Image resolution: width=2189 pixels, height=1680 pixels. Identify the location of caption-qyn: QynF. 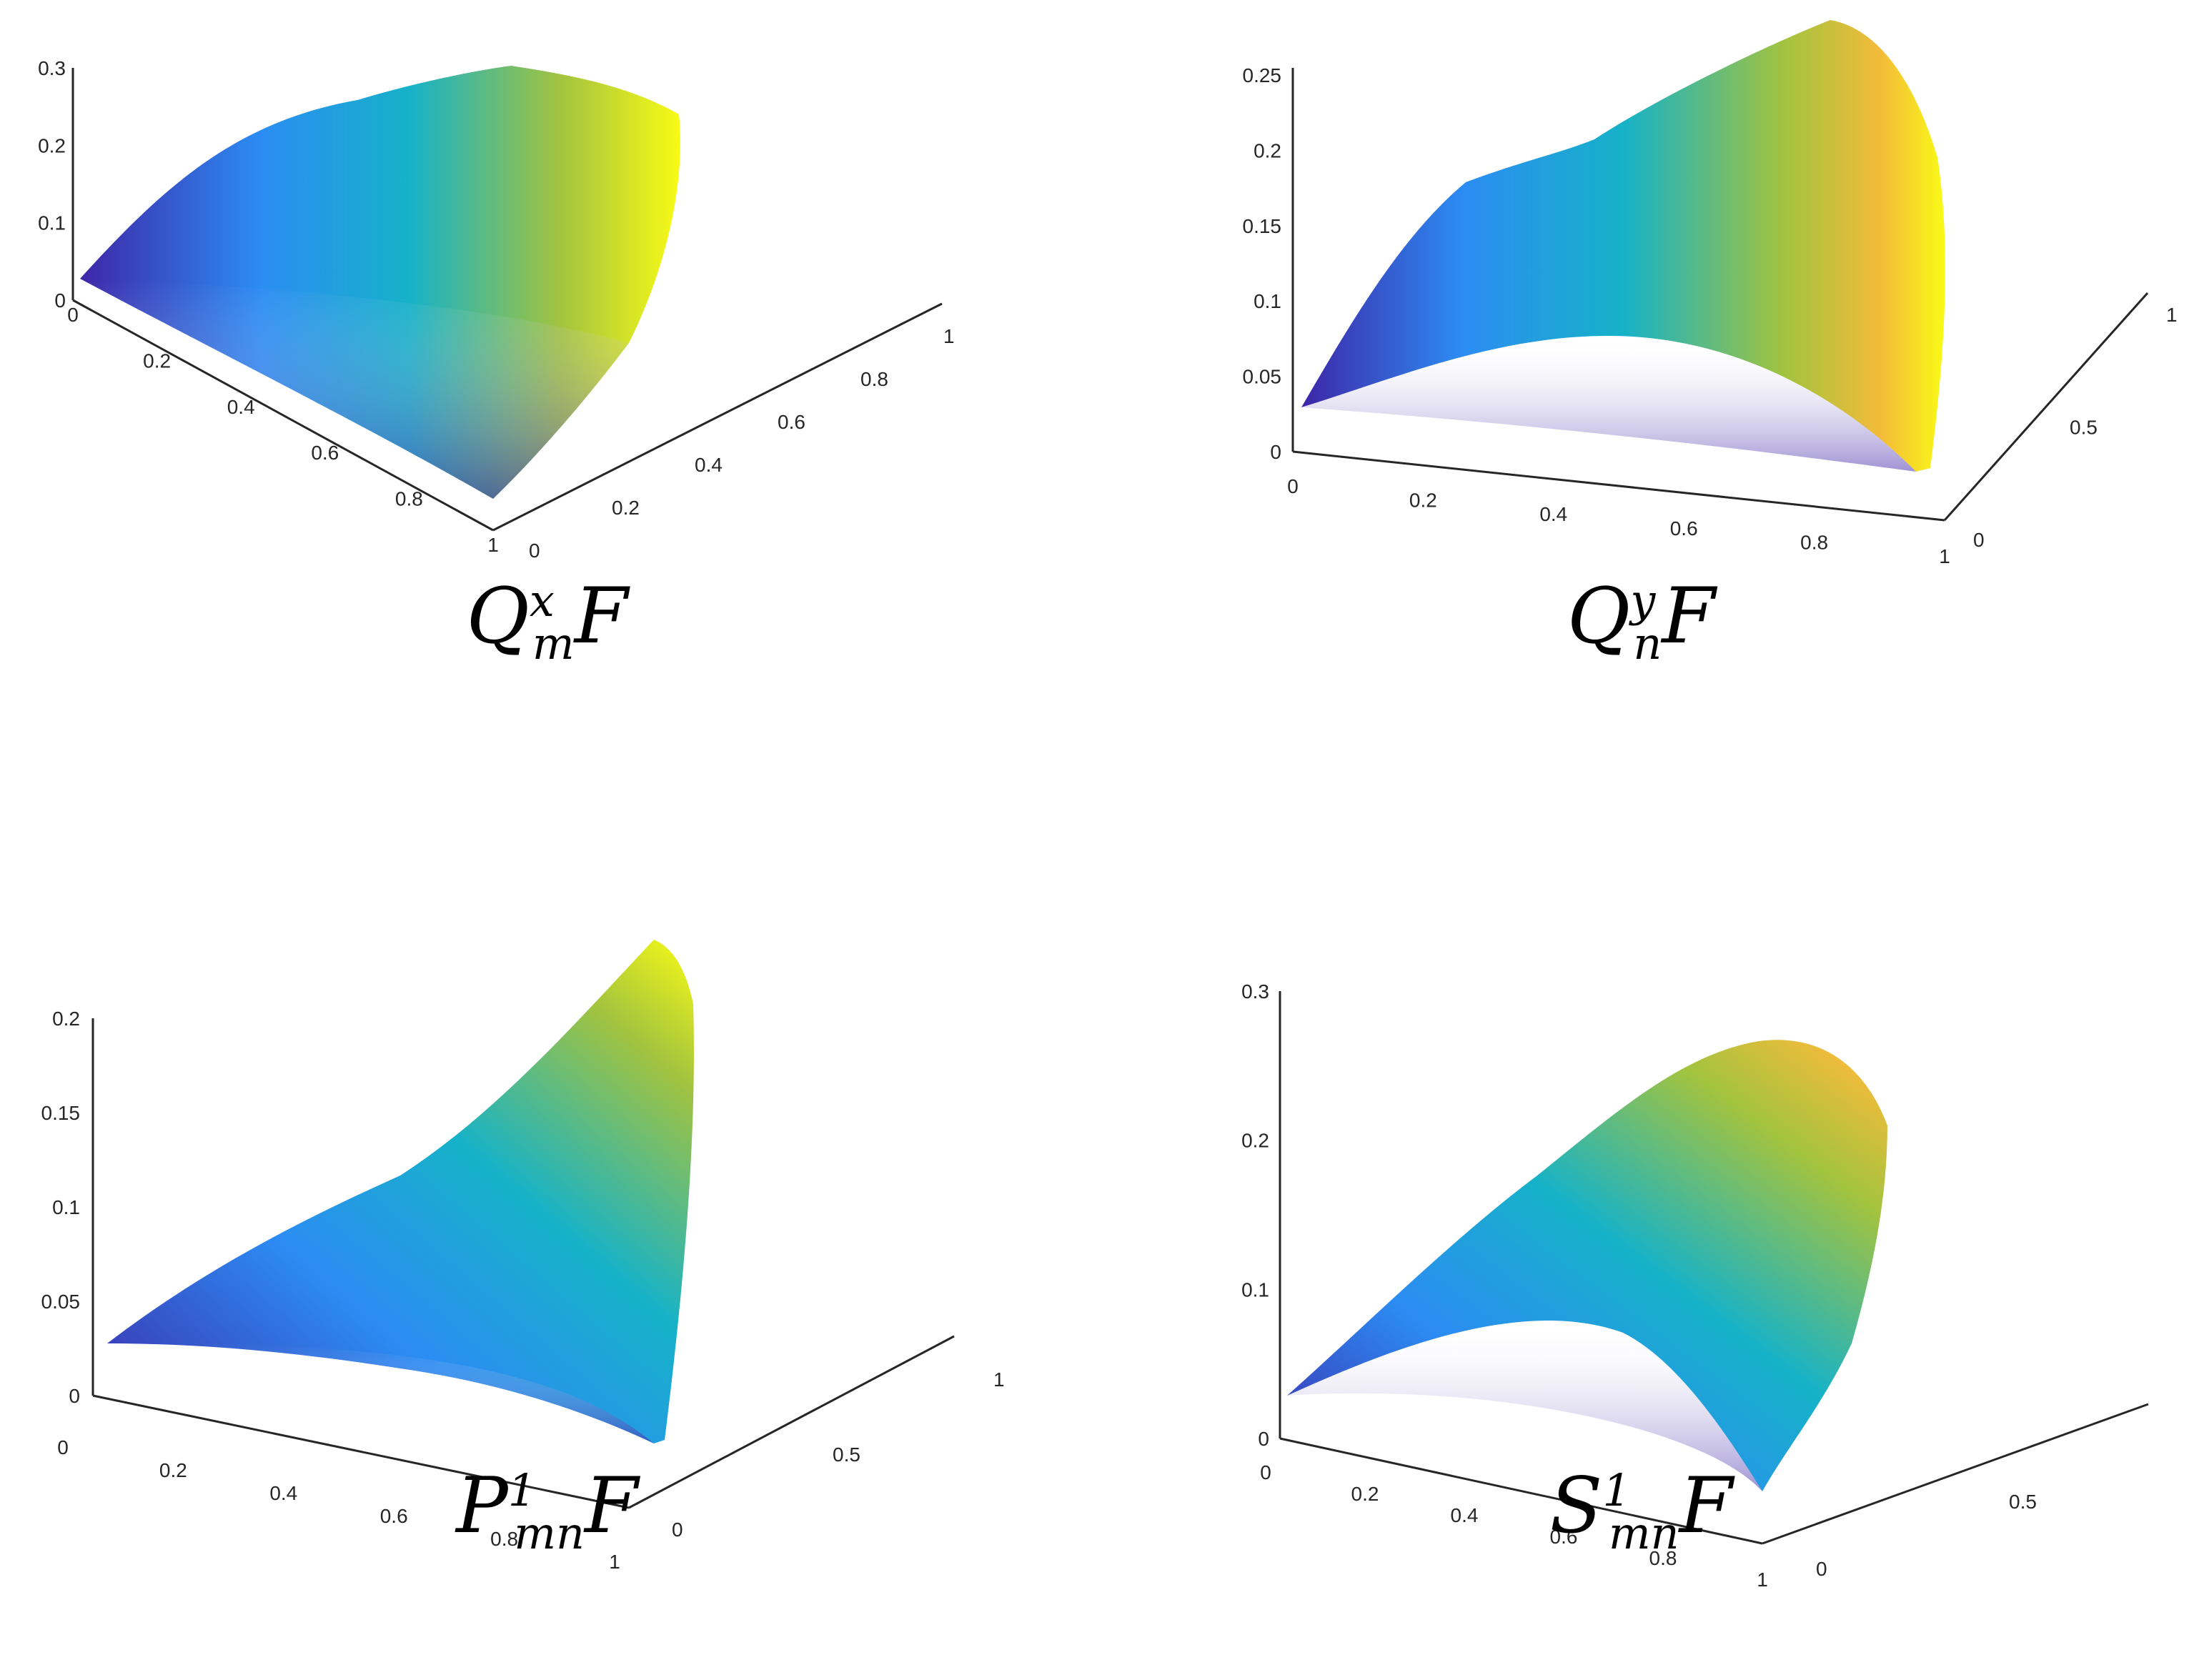
(1641, 621).